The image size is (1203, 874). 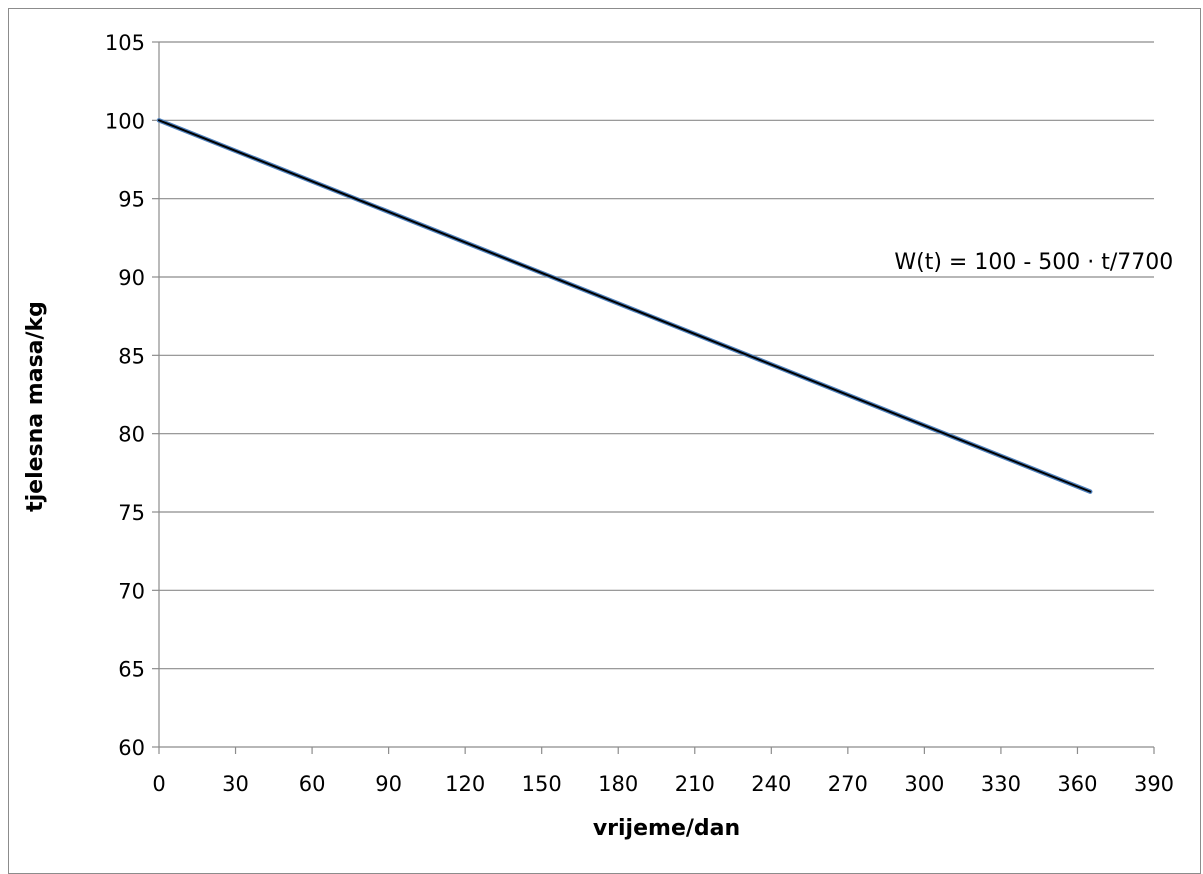 What do you see at coordinates (131, 356) in the screenshot?
I see `y-tick-label: 85` at bounding box center [131, 356].